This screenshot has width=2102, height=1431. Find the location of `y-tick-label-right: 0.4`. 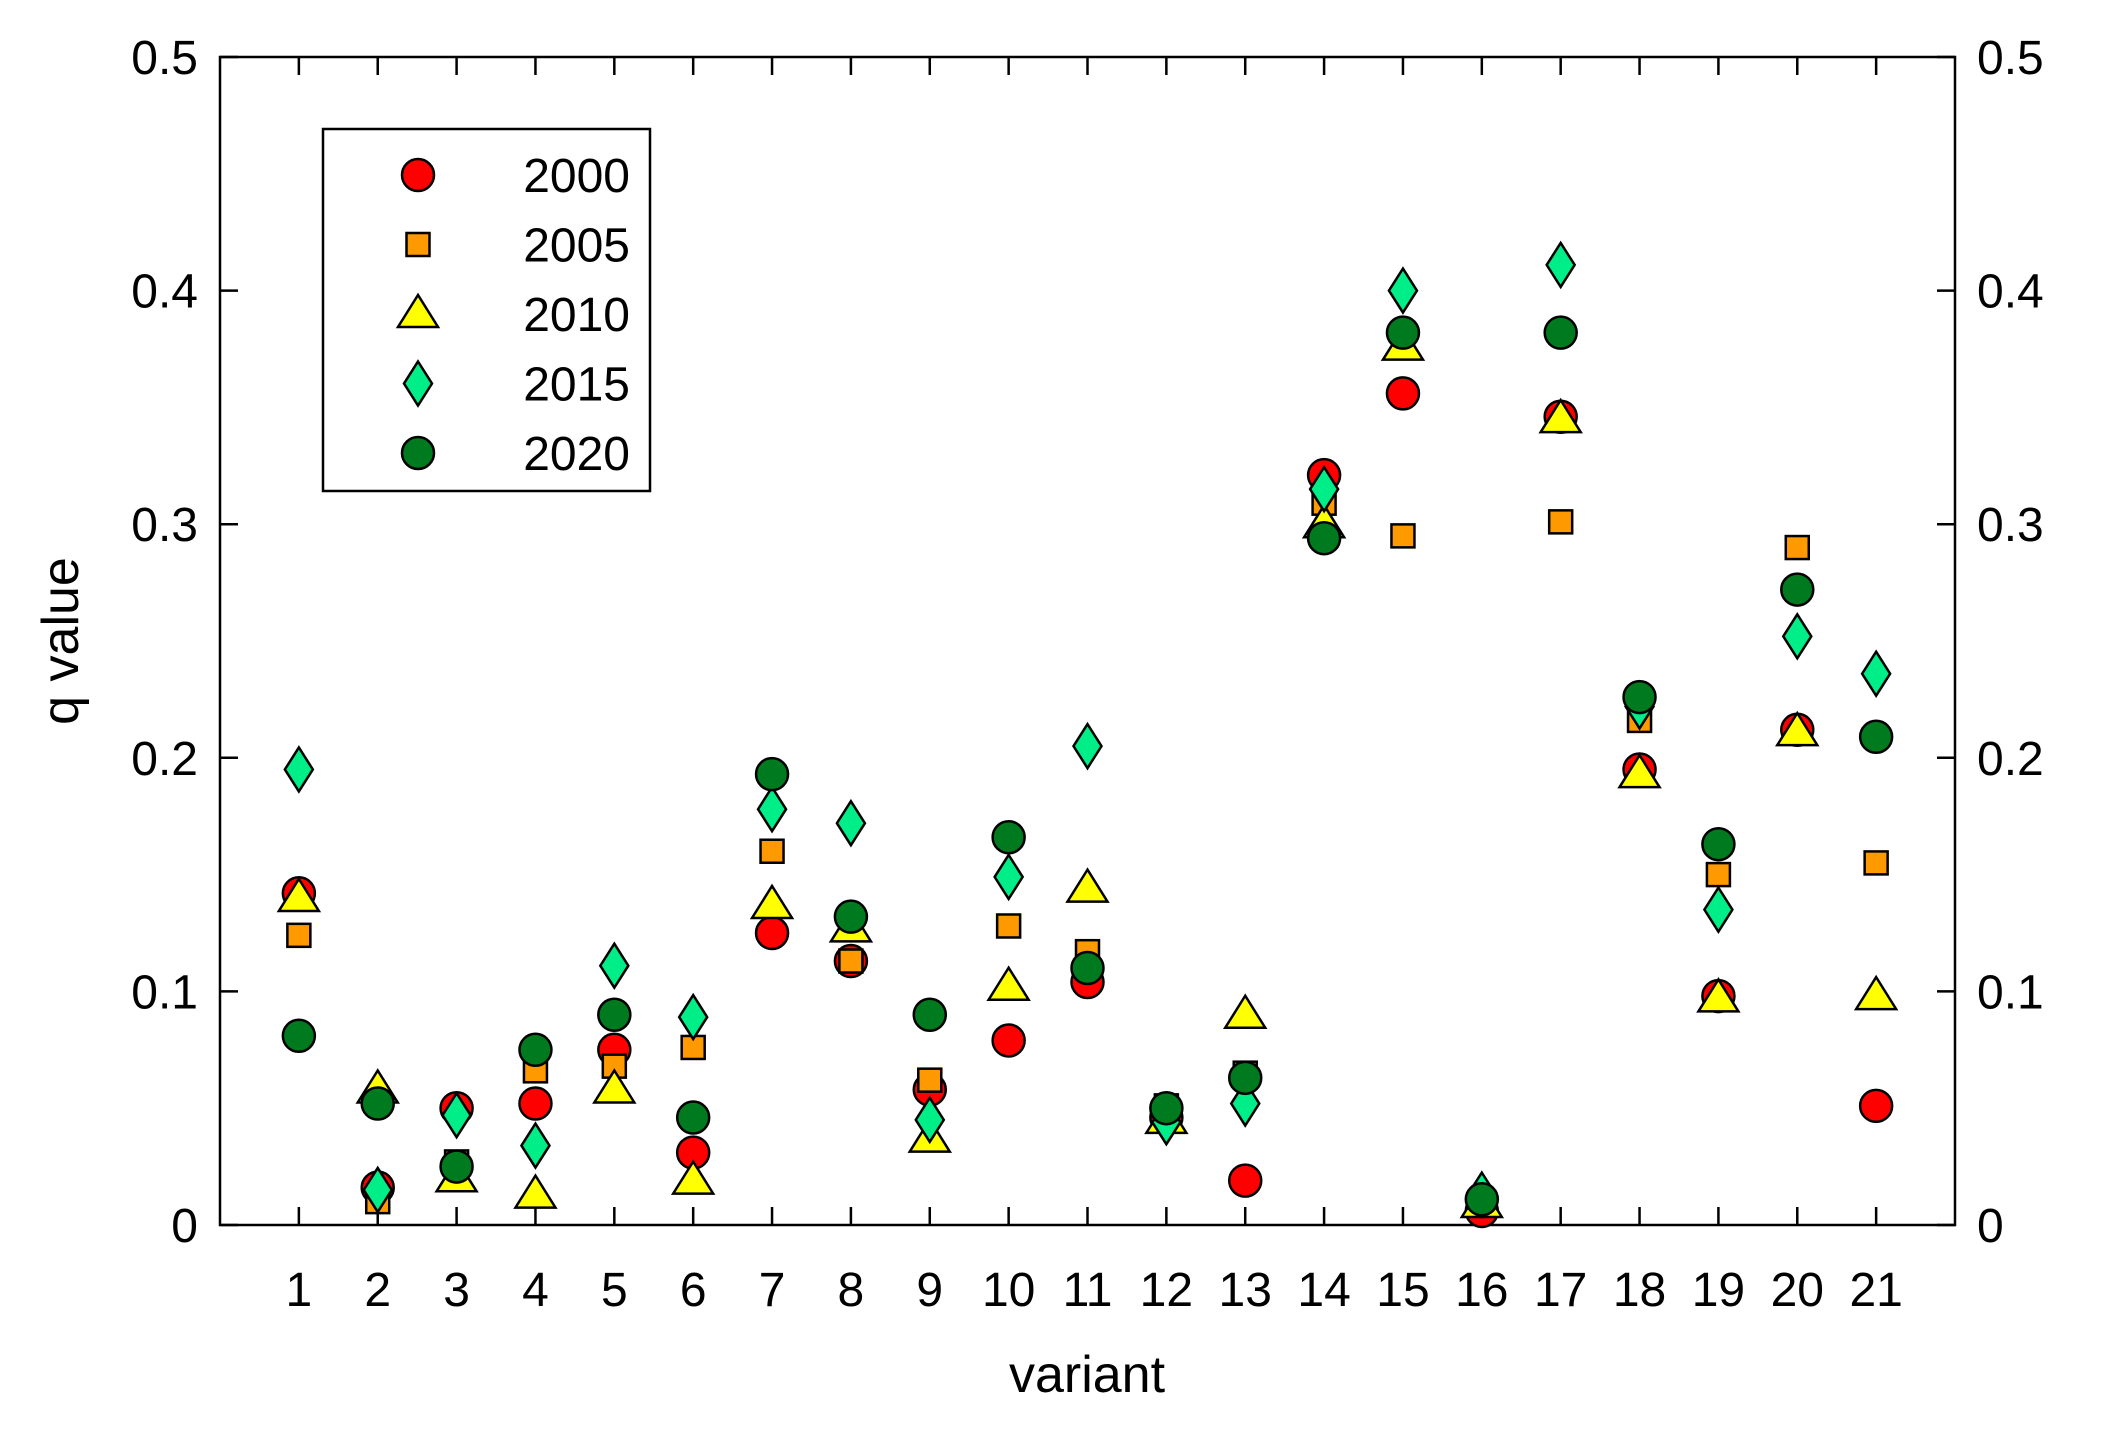

y-tick-label-right: 0.4 is located at coordinates (2010, 292).